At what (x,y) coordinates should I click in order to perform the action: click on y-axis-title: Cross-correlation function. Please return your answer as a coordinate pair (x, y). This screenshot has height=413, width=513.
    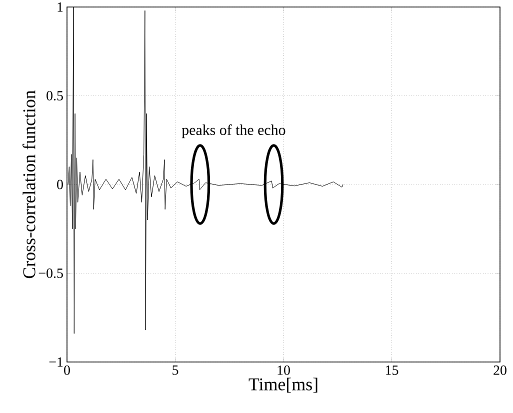
    Looking at the image, I should click on (29, 184).